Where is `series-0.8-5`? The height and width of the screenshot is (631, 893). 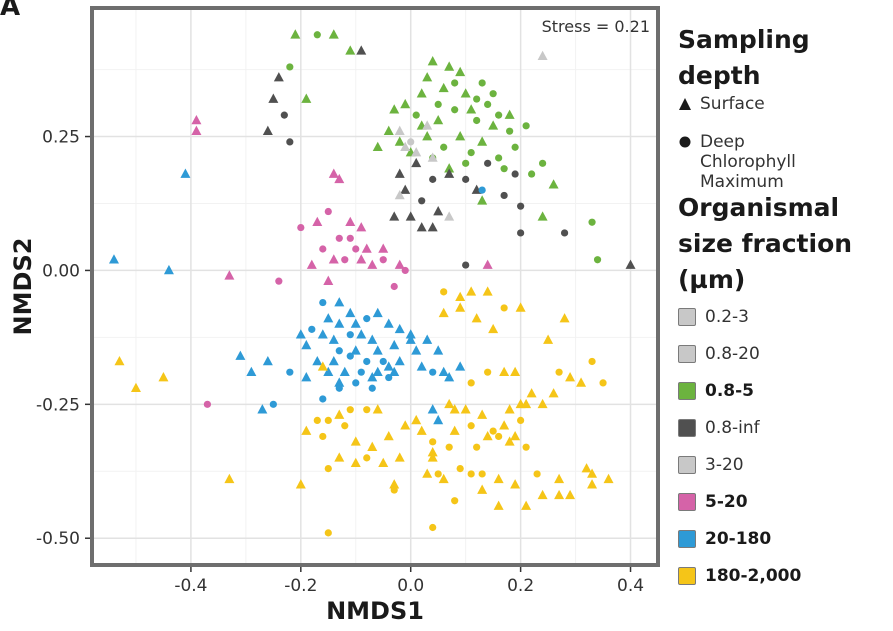
series-0.8-5 is located at coordinates (444, 146).